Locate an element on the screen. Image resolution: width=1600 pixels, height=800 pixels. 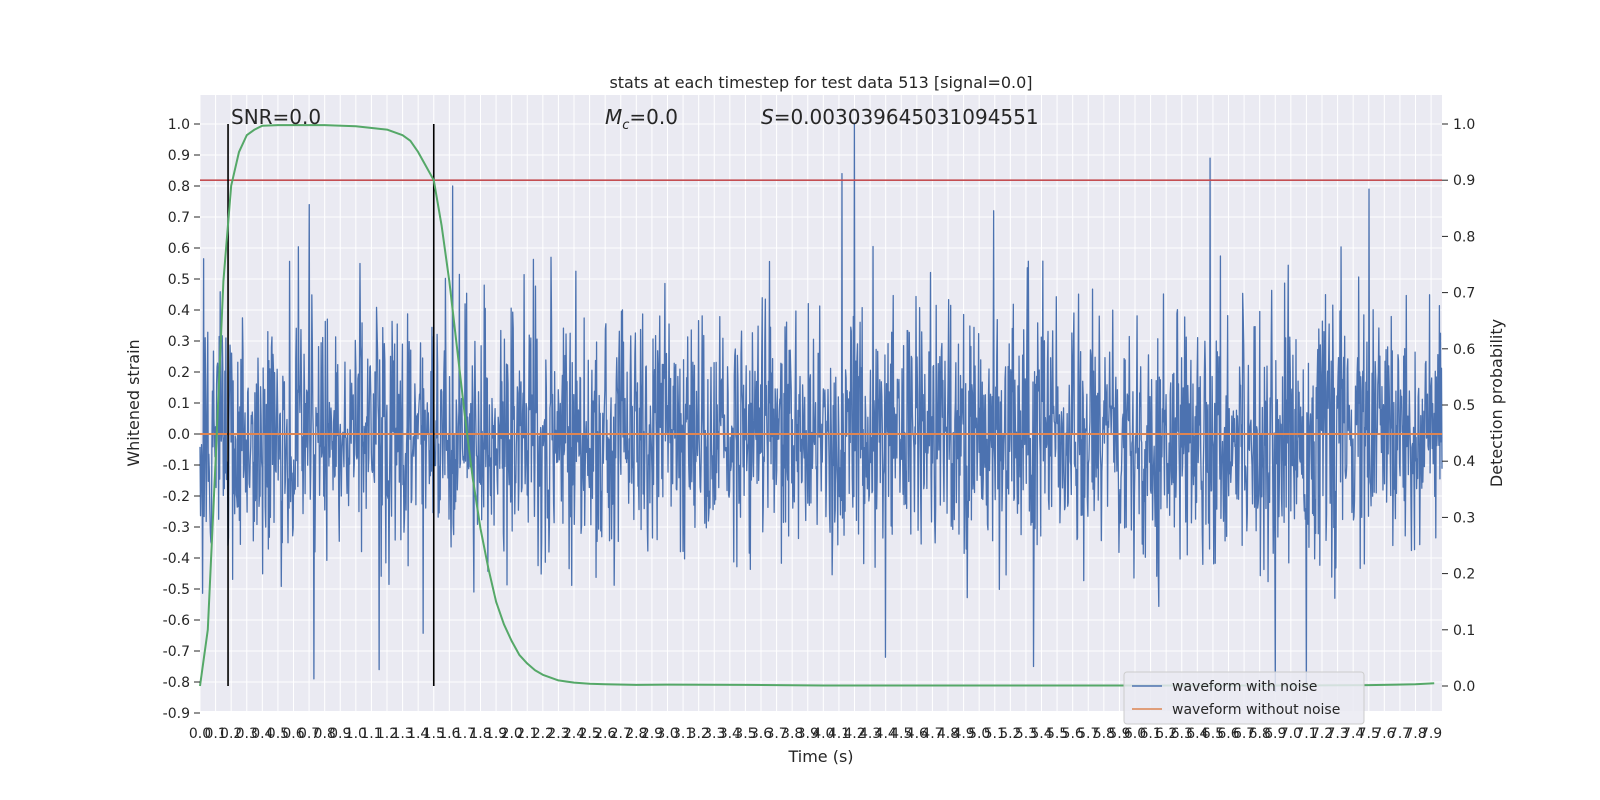
x-tick-label: 1.4 is located at coordinates (418, 734).